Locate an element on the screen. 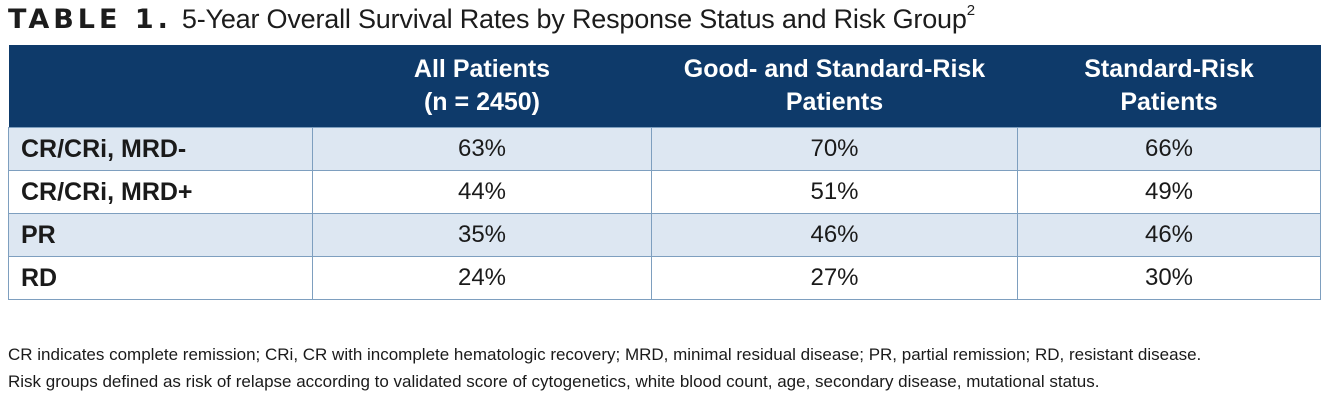 This screenshot has height=416, width=1330. table-row: RD 24% 27% 30% is located at coordinates (664, 278).